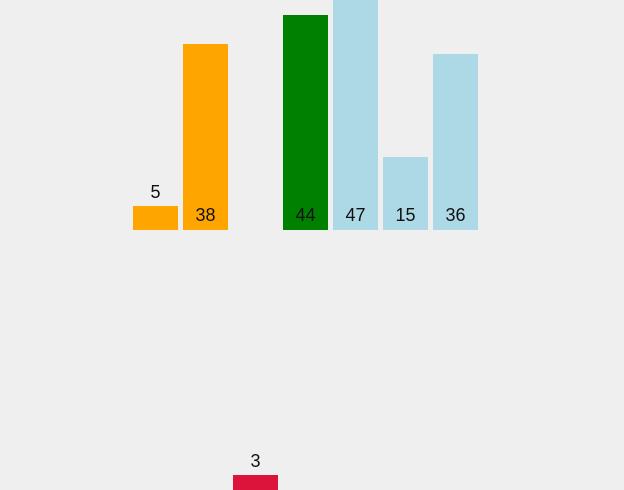  Describe the element at coordinates (405, 215) in the screenshot. I see `array-bar-5-value-label: 15` at that location.